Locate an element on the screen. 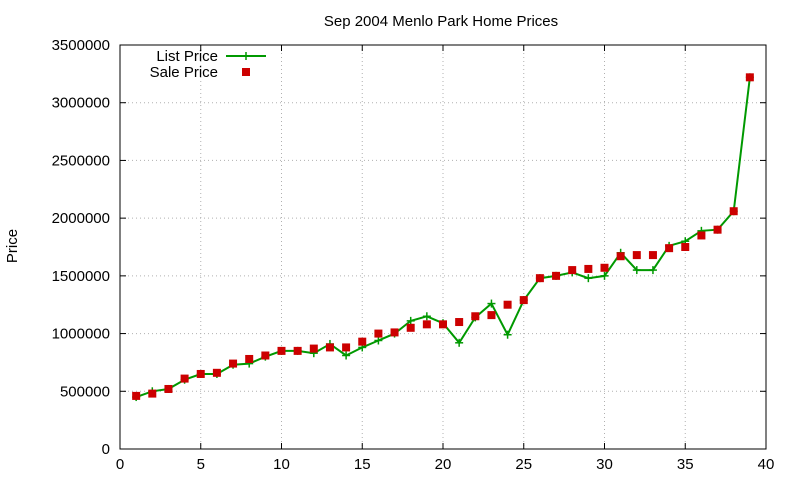  x-tick-label: 35 is located at coordinates (685, 464).